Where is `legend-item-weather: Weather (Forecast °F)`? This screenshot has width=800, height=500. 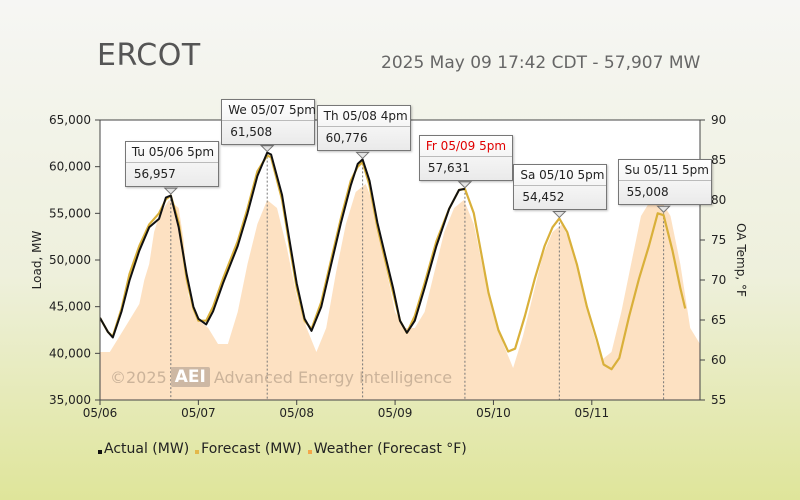
legend-item-weather: Weather (Forecast °F) is located at coordinates (387, 449).